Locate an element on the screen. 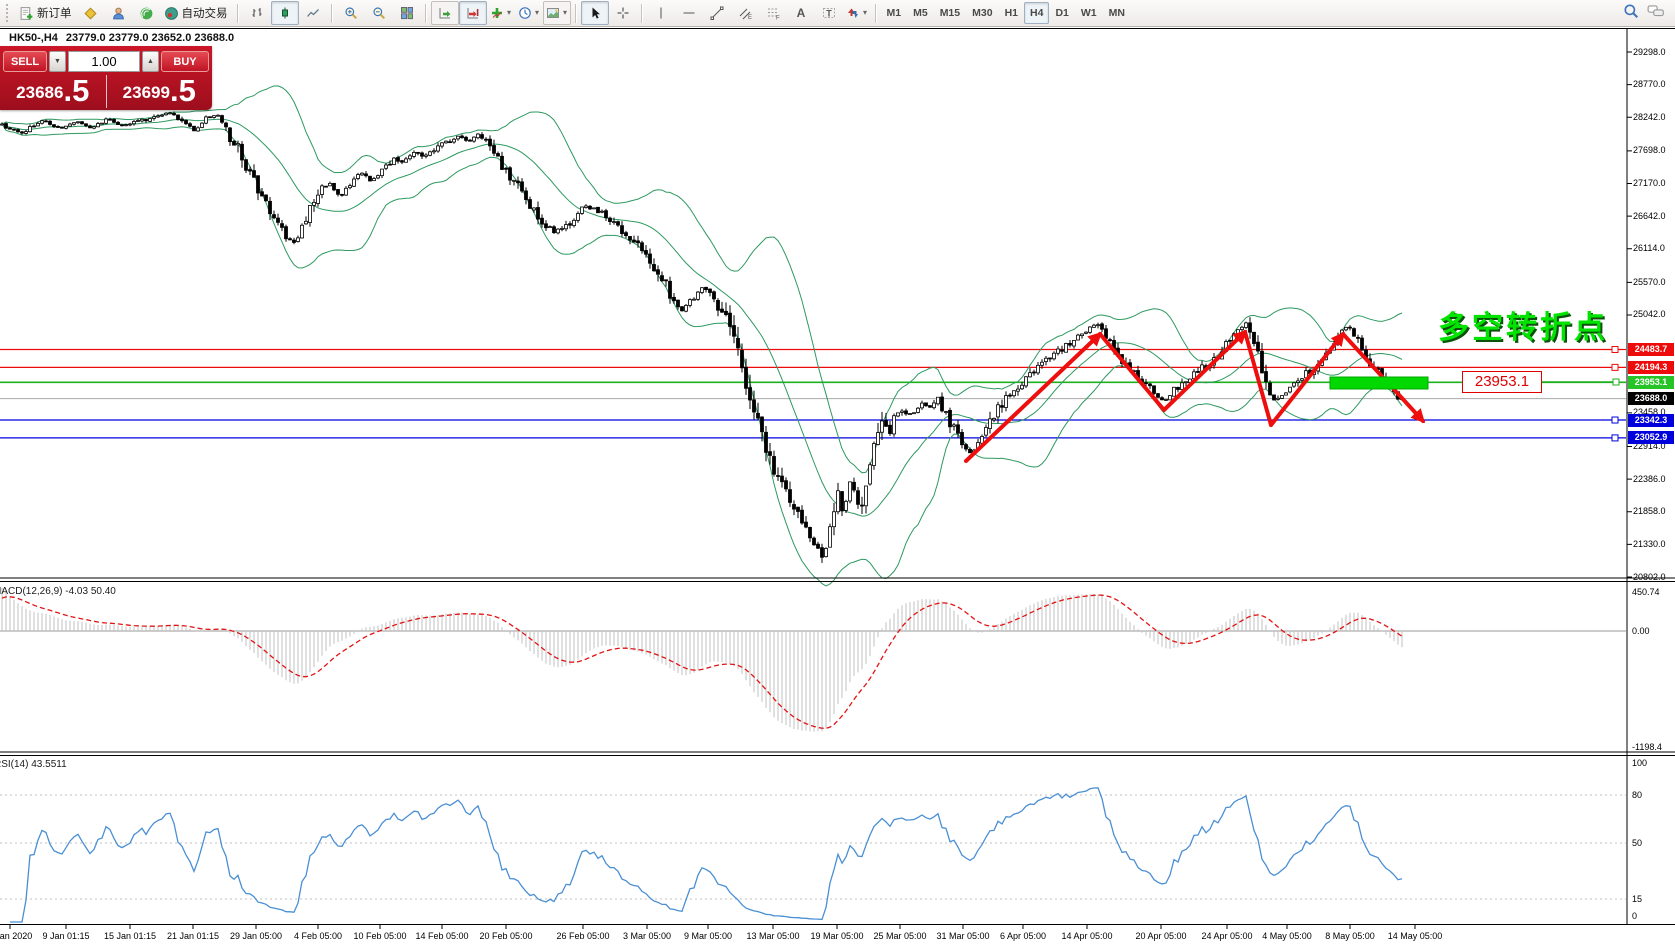 Image resolution: width=1675 pixels, height=951 pixels. signals-button is located at coordinates (147, 13).